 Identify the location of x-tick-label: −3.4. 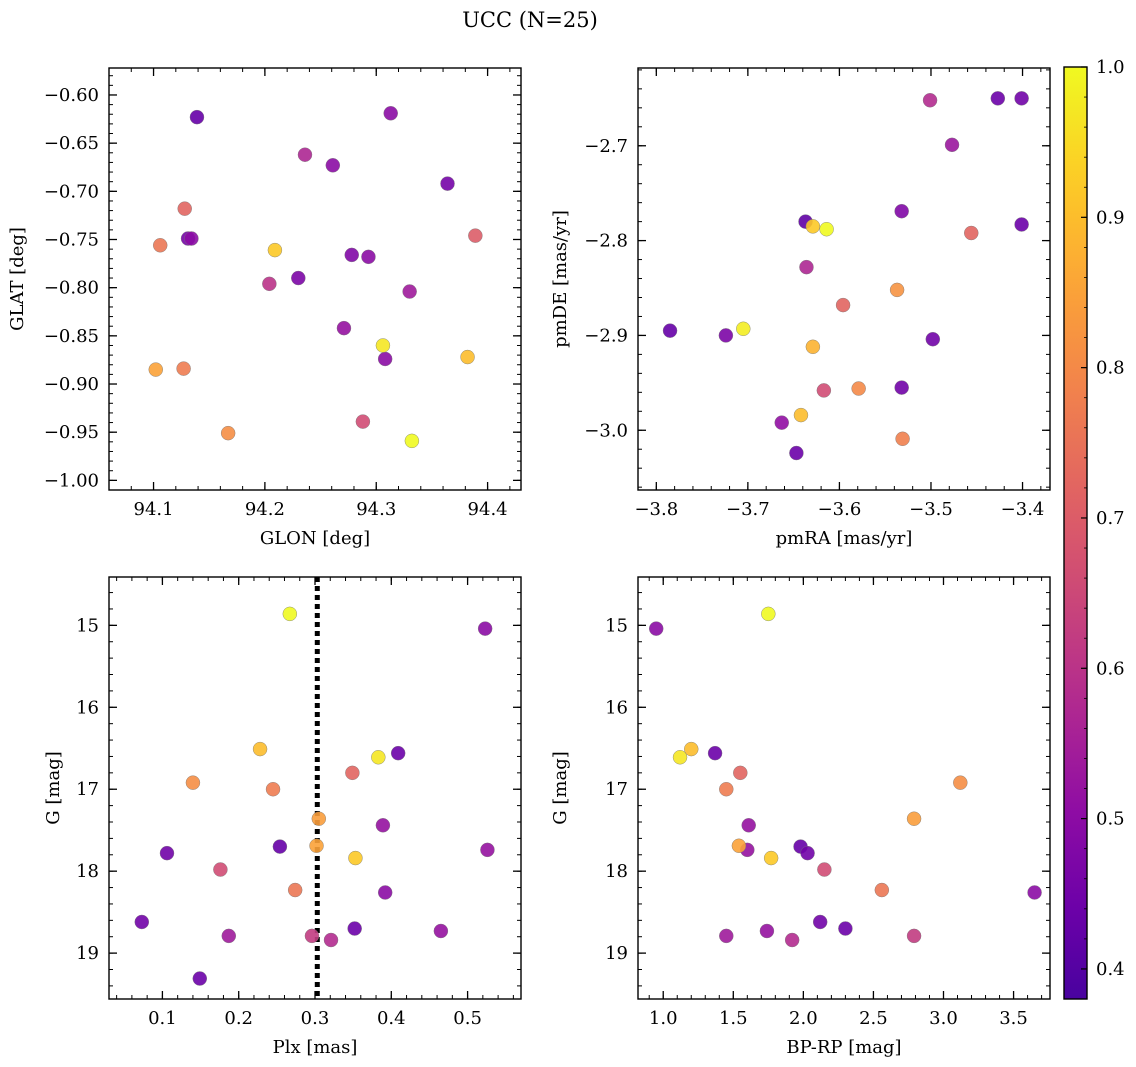
(1023, 509).